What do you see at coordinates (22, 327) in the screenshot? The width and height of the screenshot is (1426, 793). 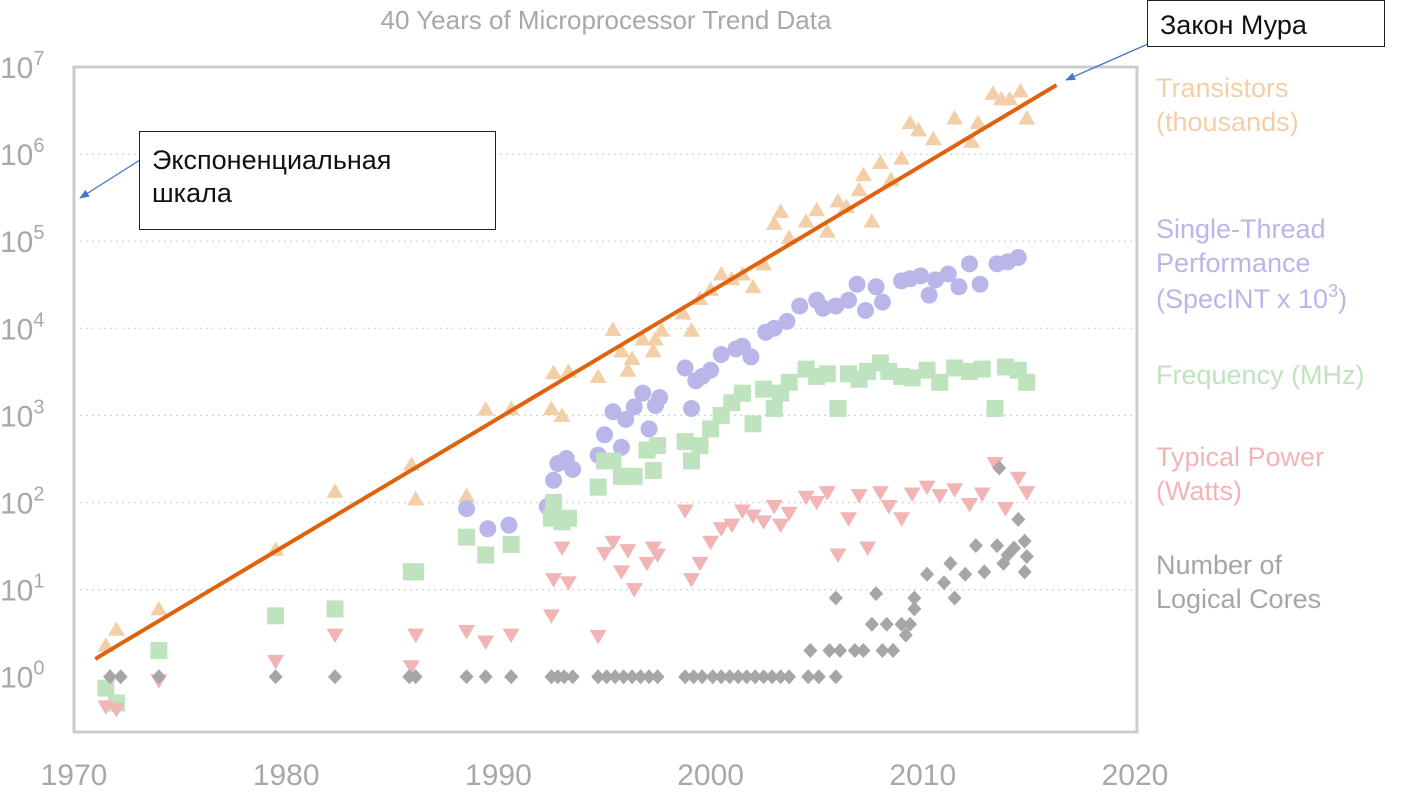 I see `y-tick-label: 10⁴` at bounding box center [22, 327].